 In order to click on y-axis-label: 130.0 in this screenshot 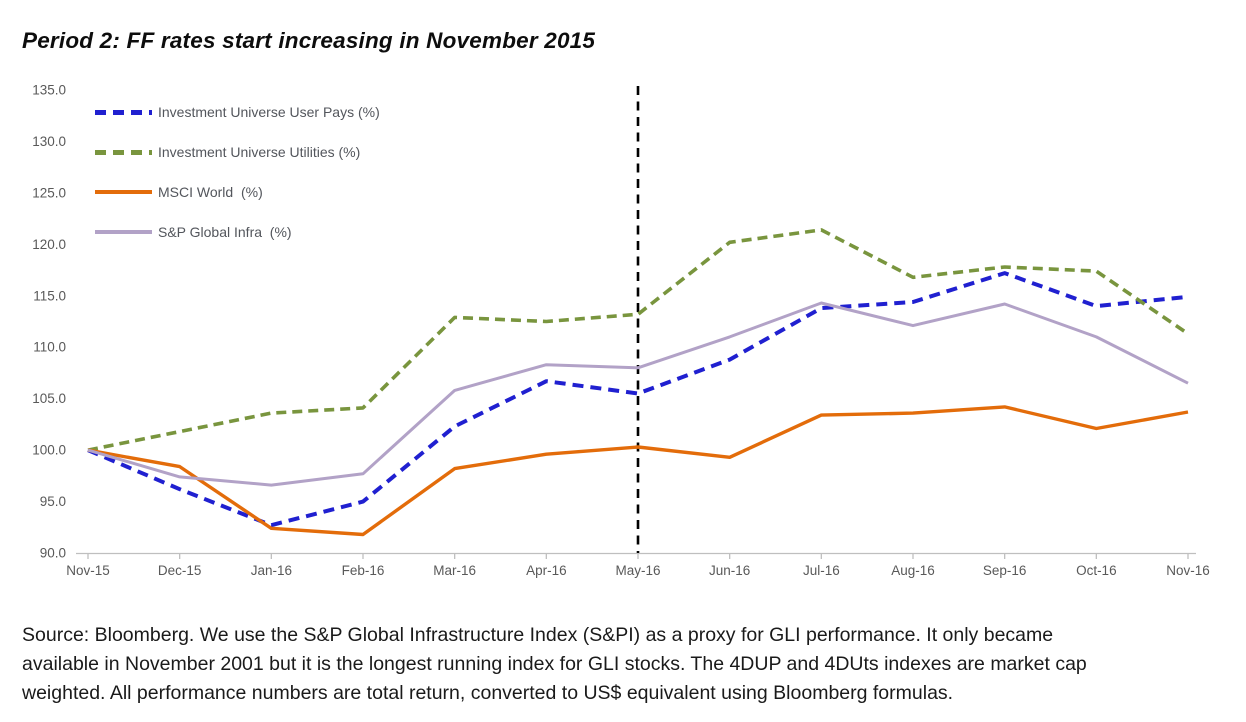, I will do `click(49, 141)`.